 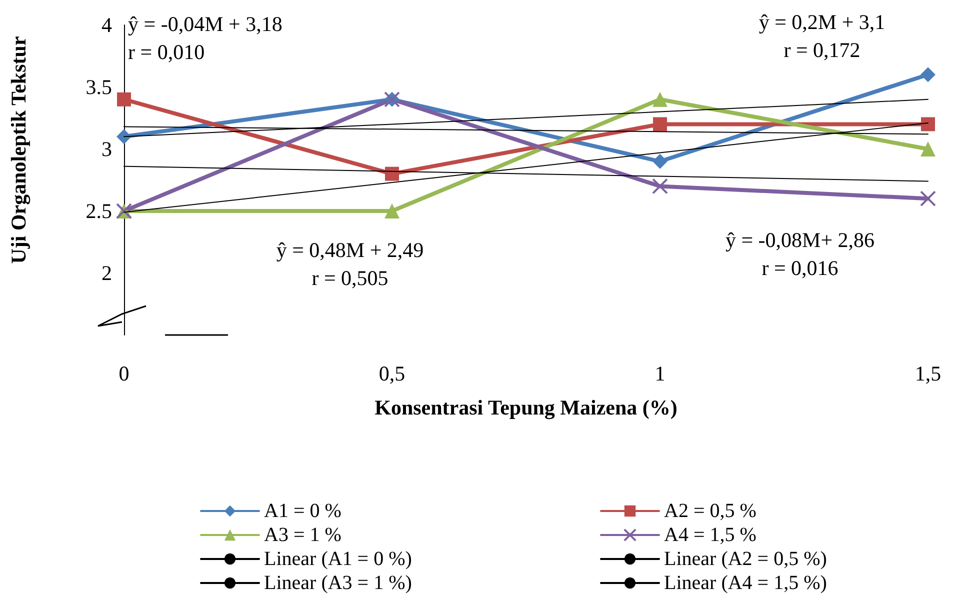 What do you see at coordinates (660, 374) in the screenshot?
I see `x-tick-label: 1` at bounding box center [660, 374].